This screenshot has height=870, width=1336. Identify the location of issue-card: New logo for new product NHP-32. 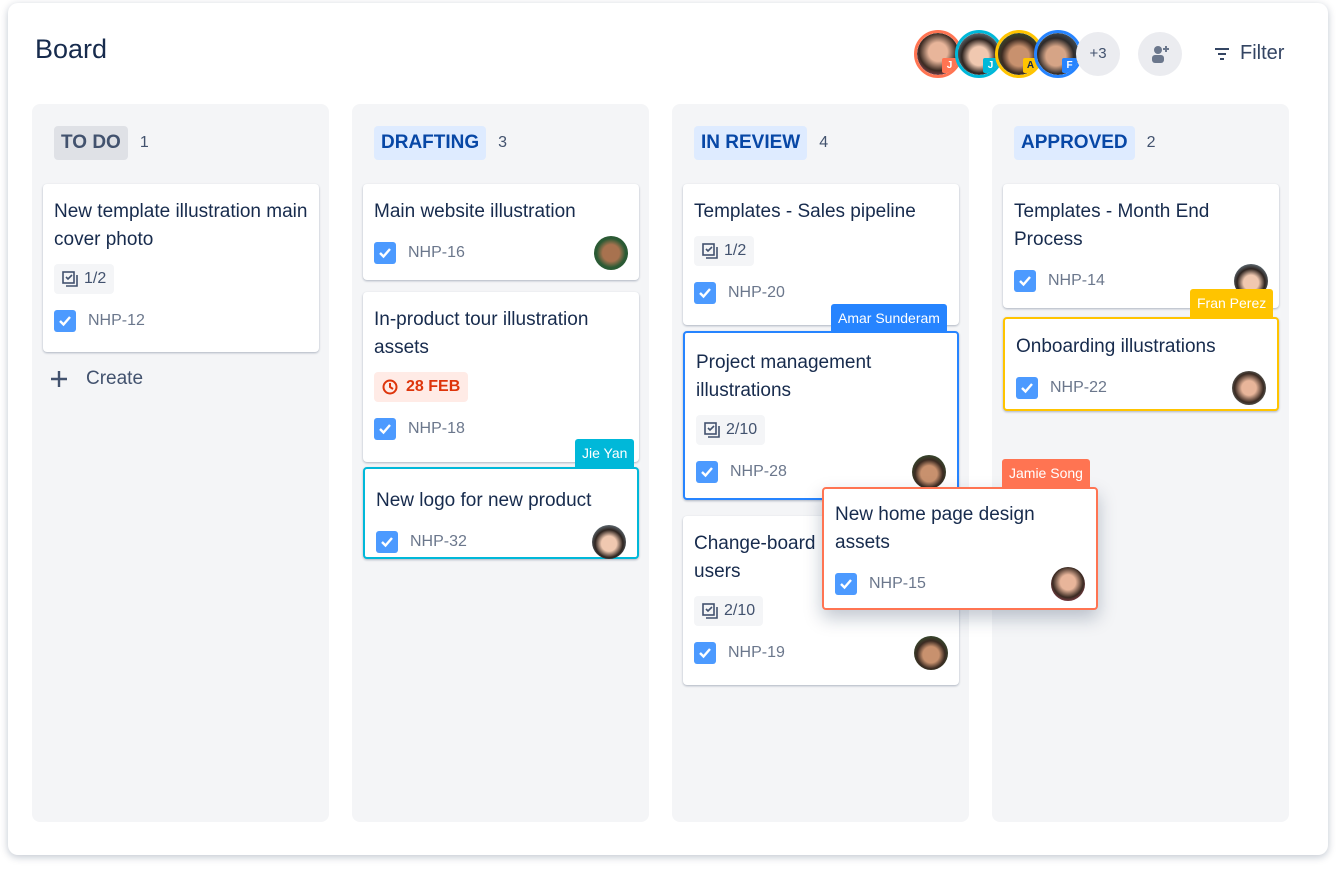
(501, 513).